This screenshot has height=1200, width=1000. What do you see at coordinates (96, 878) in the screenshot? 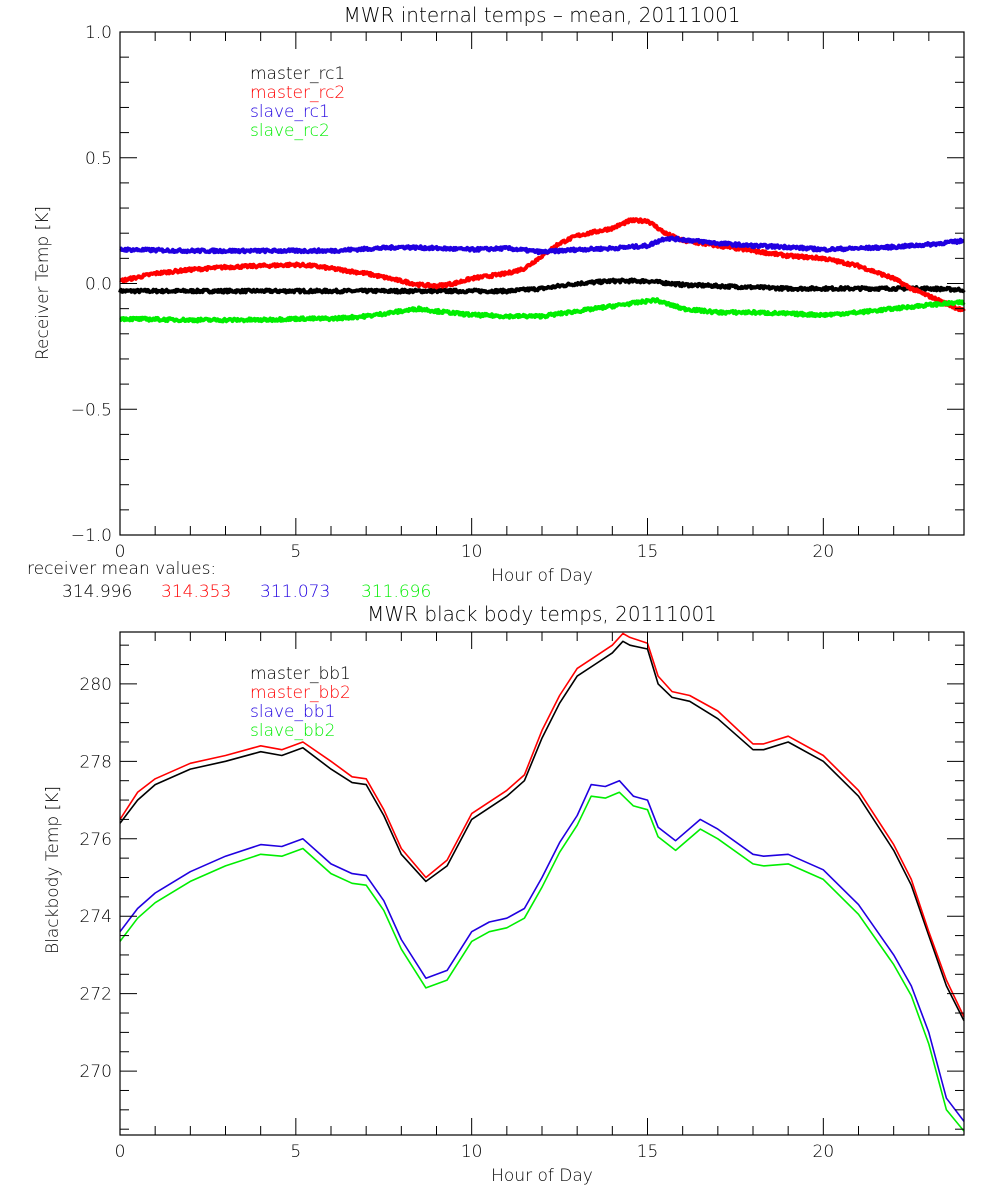
I see `y-tick-labels: 270 272 274 276 278 280` at bounding box center [96, 878].